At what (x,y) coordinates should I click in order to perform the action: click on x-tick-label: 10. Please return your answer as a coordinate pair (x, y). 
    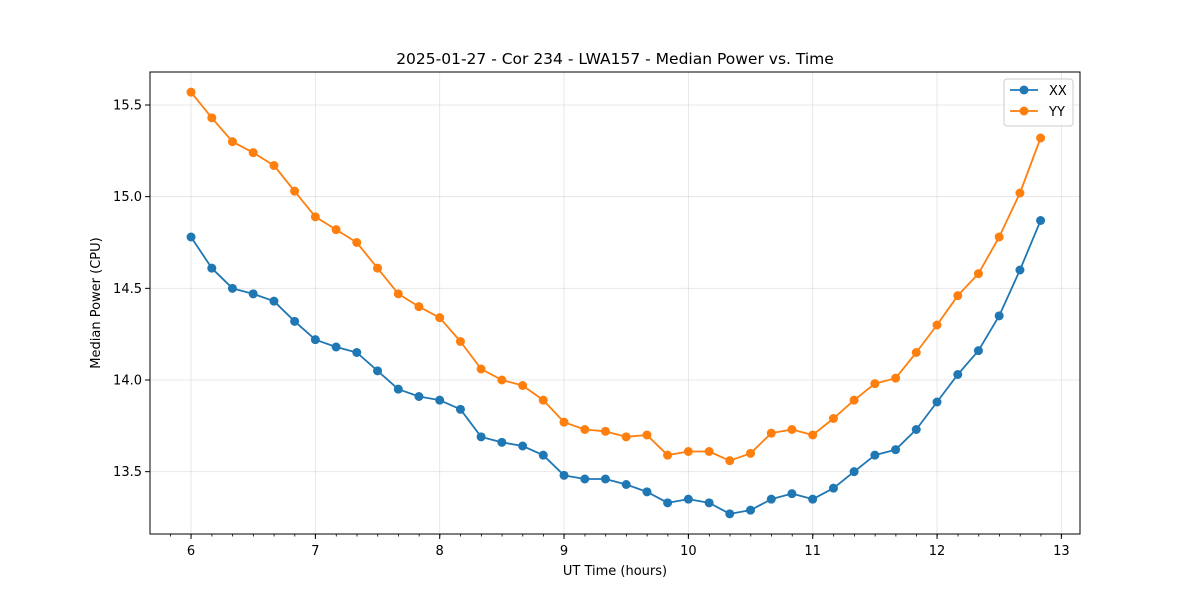
    Looking at the image, I should click on (688, 551).